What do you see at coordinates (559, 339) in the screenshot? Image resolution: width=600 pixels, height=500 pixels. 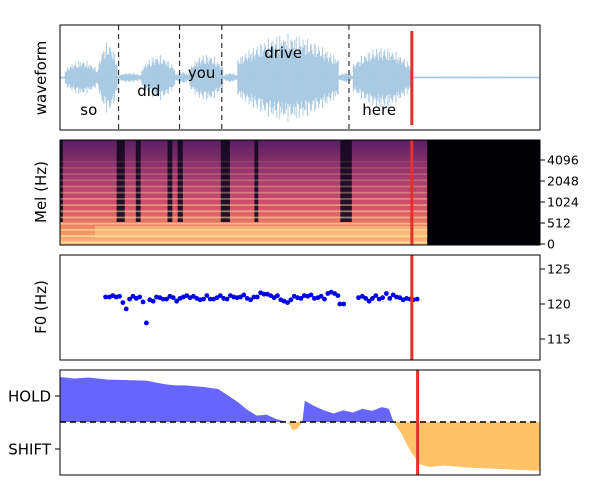 I see `f0-ytick-label: 115` at bounding box center [559, 339].